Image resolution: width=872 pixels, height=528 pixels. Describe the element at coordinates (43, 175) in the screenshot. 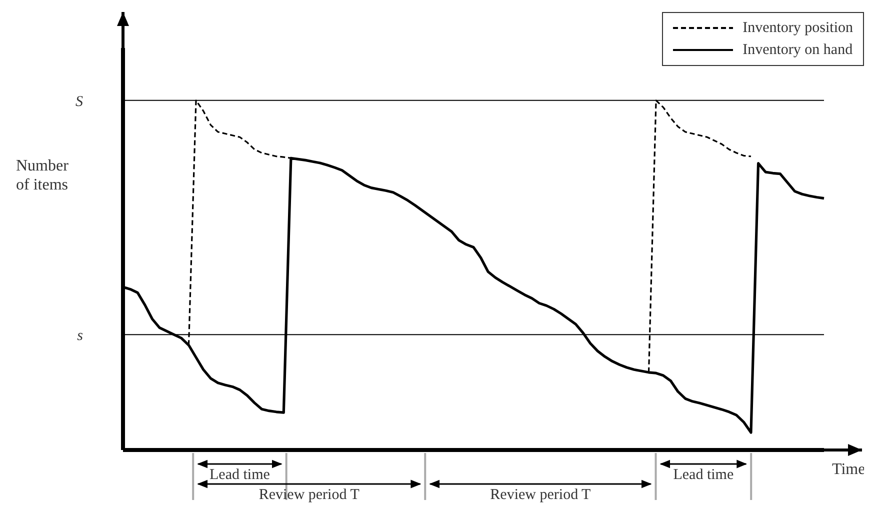

I see `y-axis-title: Number of items` at that location.